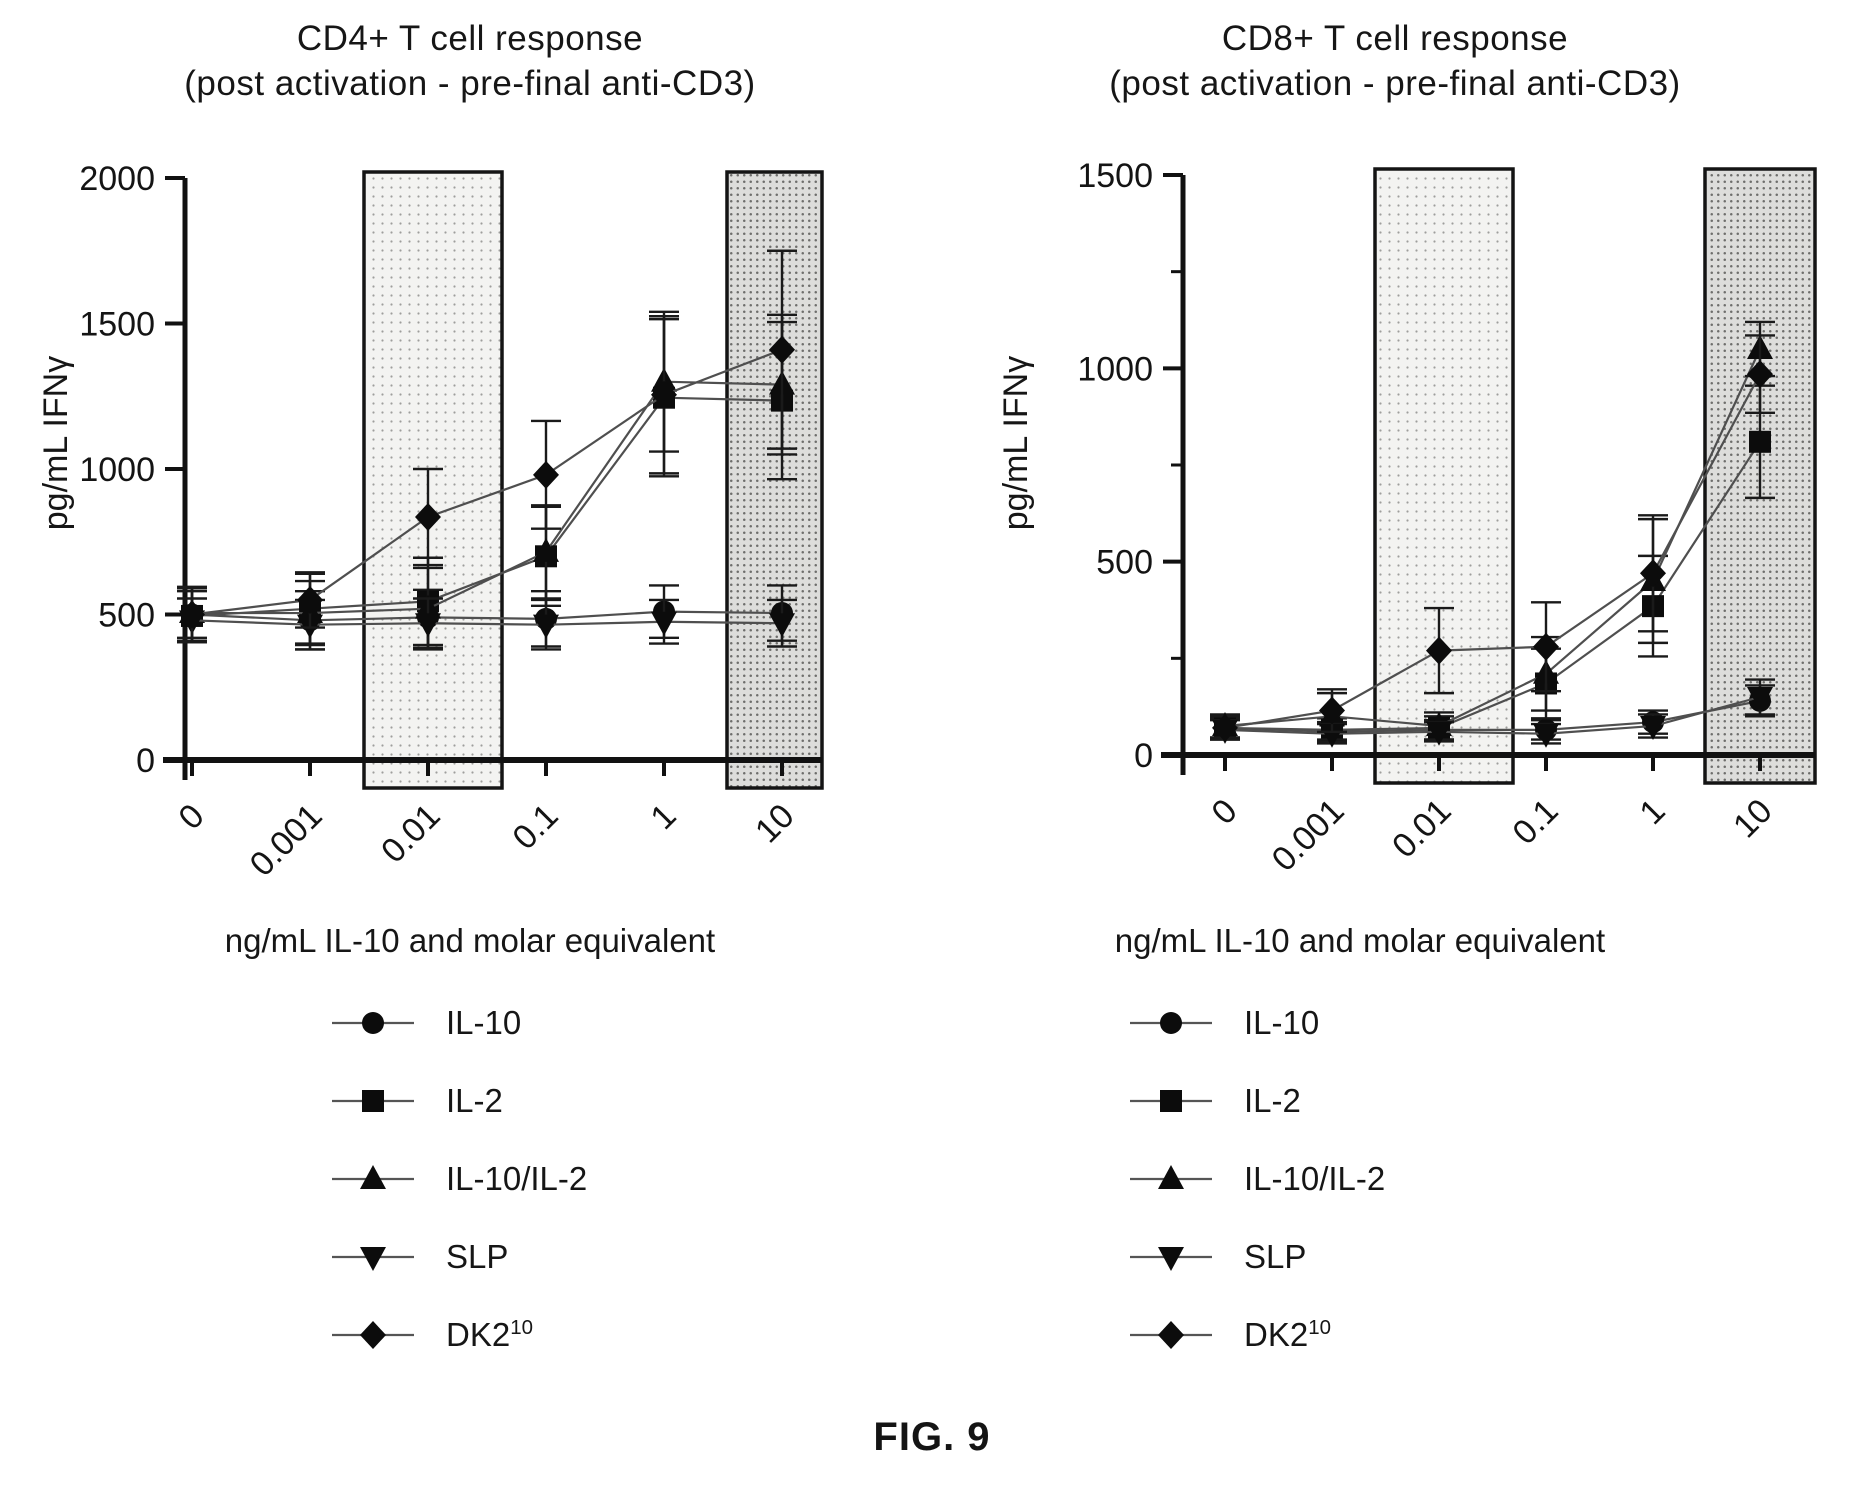 The image size is (1864, 1487). Describe the element at coordinates (470, 38) in the screenshot. I see `cd4-chart-title-line1: CD4+ T cell response` at that location.